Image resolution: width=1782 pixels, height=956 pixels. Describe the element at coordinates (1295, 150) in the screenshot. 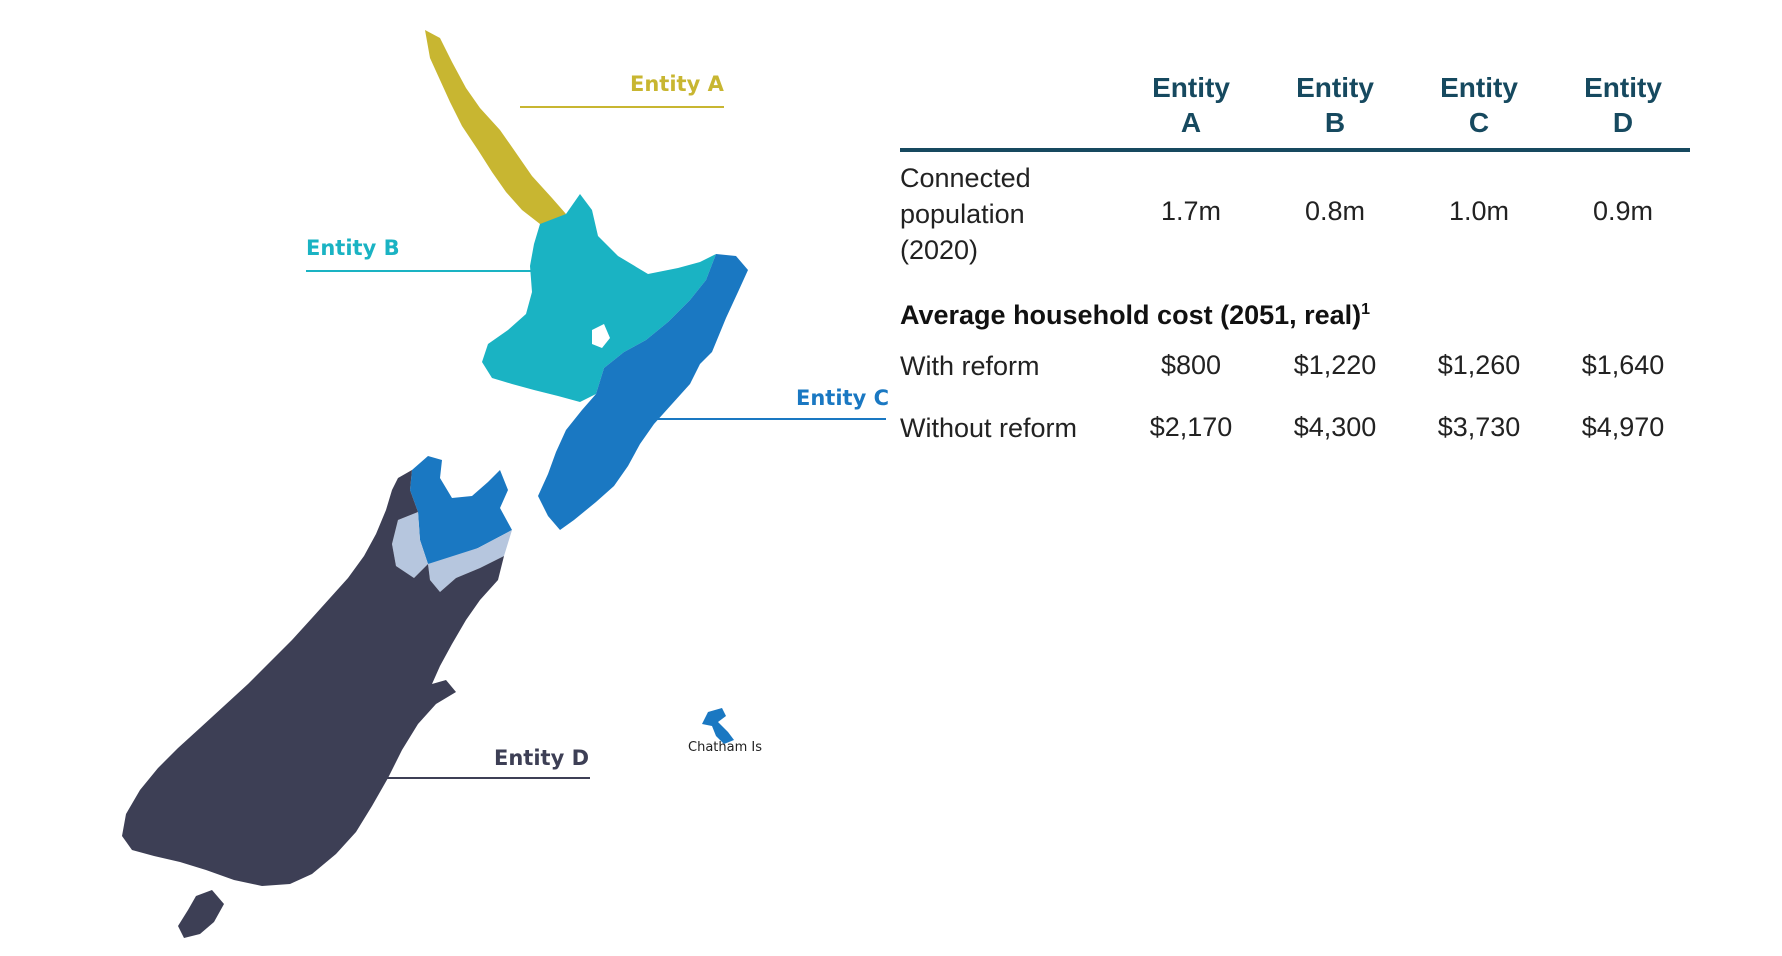

I see `header-rule` at that location.